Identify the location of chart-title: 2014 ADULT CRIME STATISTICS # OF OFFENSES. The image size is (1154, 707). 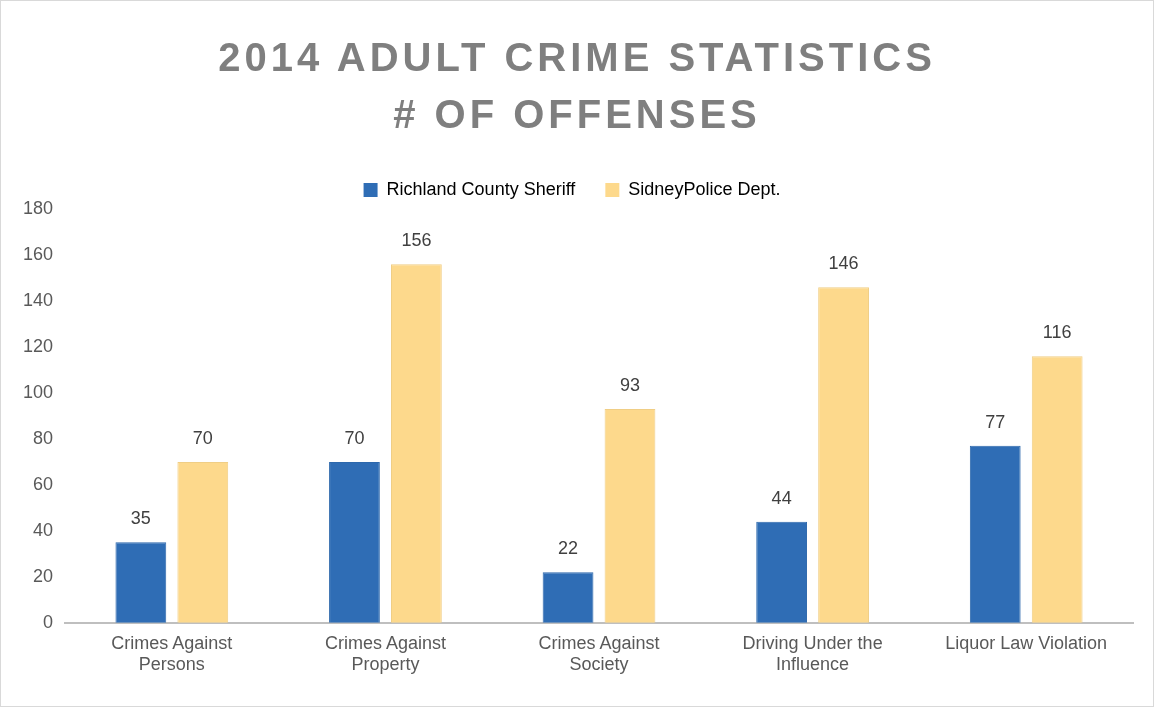
(577, 86).